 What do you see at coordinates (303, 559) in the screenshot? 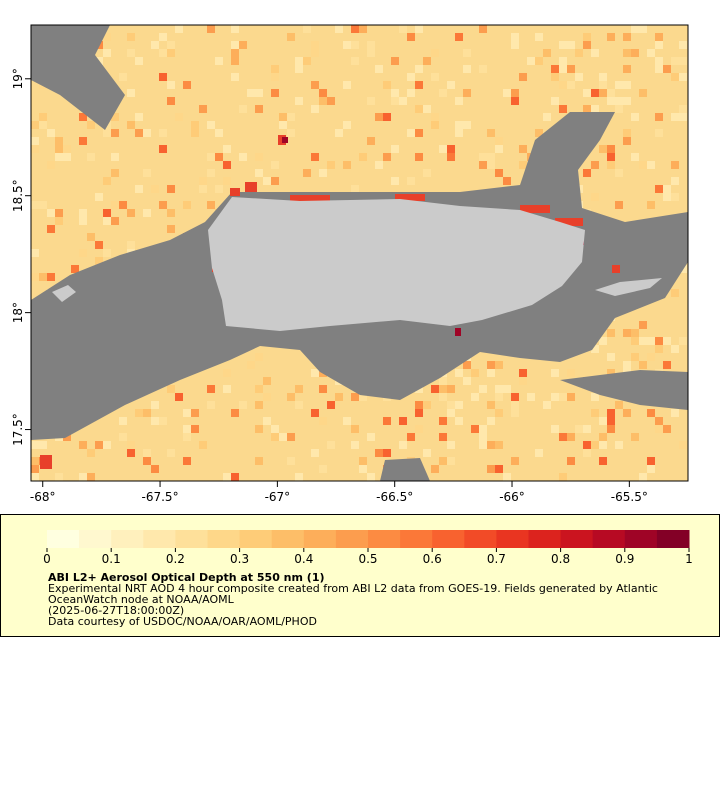
I see `colorbar-tick-label: 0.4` at bounding box center [303, 559].